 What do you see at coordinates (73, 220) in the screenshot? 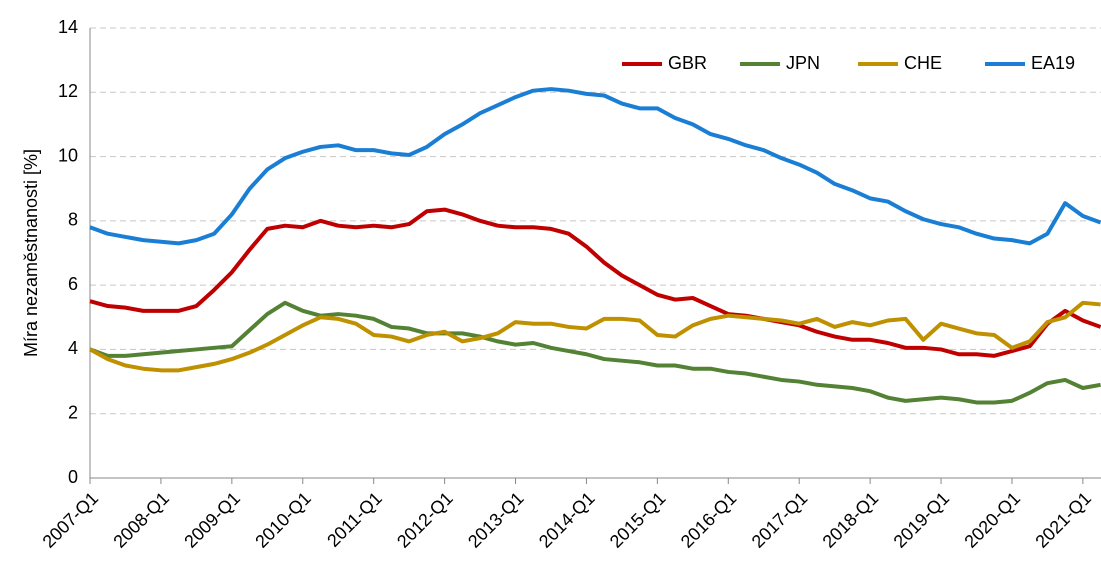
I see `y-tick-label: 8` at bounding box center [73, 220].